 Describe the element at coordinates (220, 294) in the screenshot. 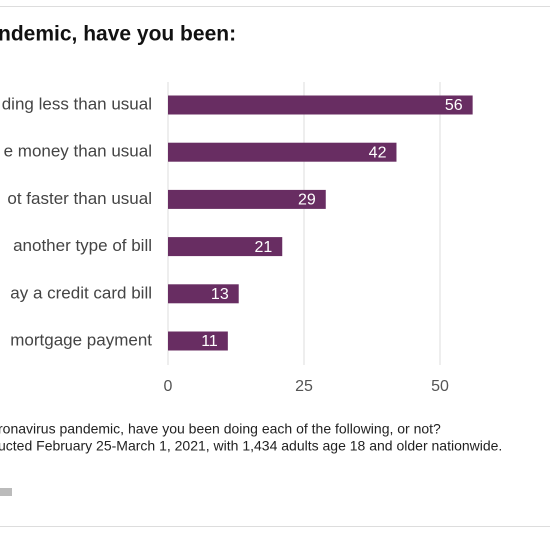

I see `value-label: 13` at that location.